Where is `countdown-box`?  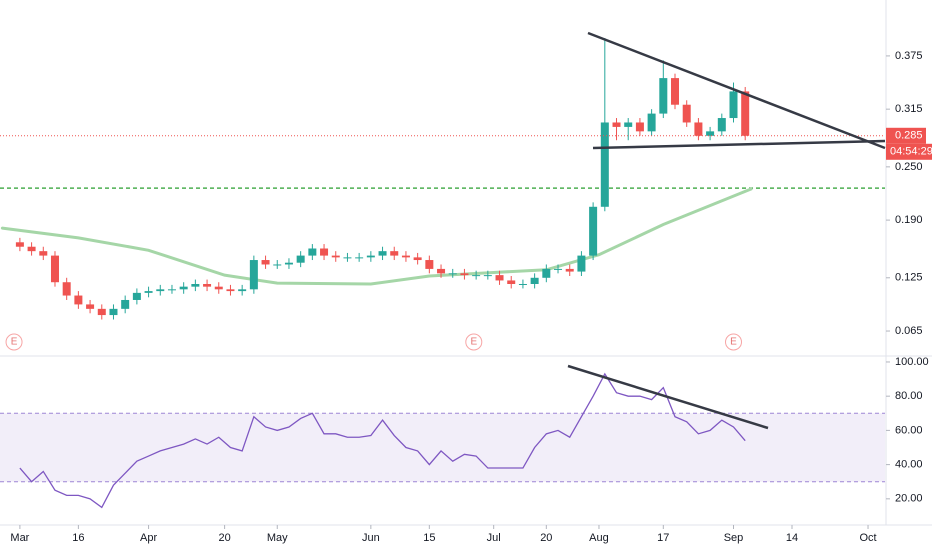
countdown-box is located at coordinates (909, 151).